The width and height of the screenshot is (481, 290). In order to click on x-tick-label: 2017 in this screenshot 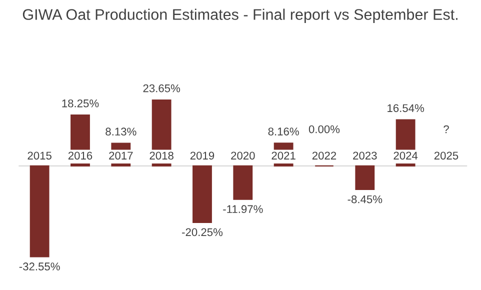, I will do `click(121, 156)`.